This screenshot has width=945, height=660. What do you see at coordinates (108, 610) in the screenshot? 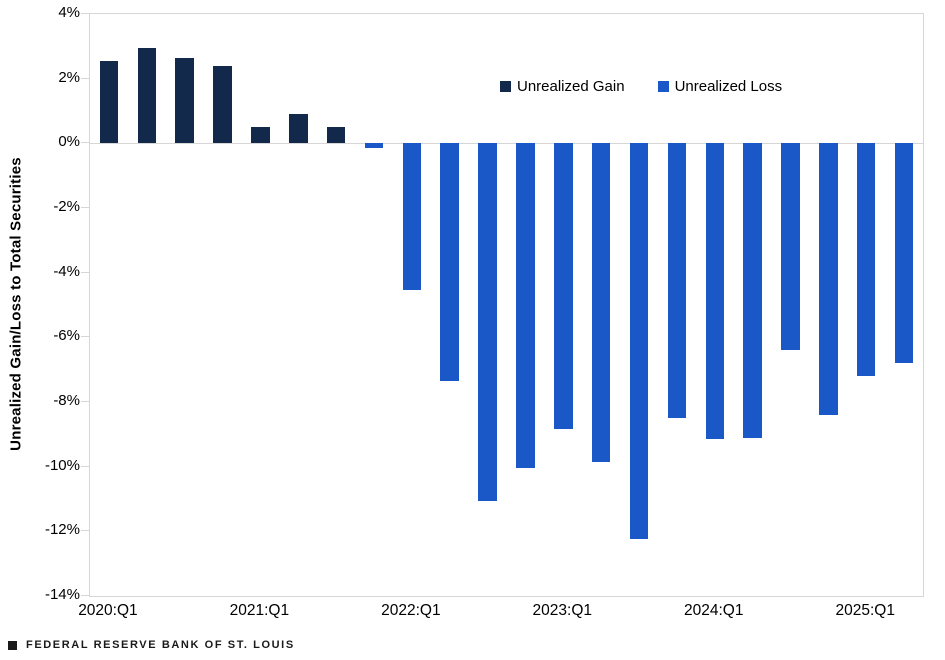
I see `x-tick-label: 2020:Q1` at bounding box center [108, 610].